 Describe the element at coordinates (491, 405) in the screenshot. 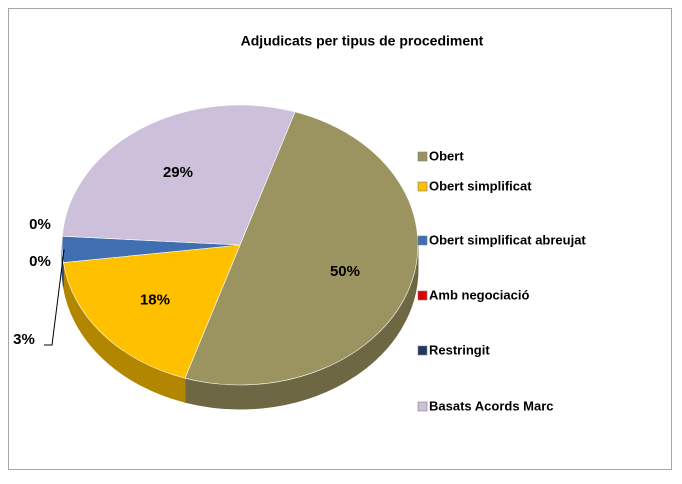

I see `legend-label: Basats Acords Marc` at that location.